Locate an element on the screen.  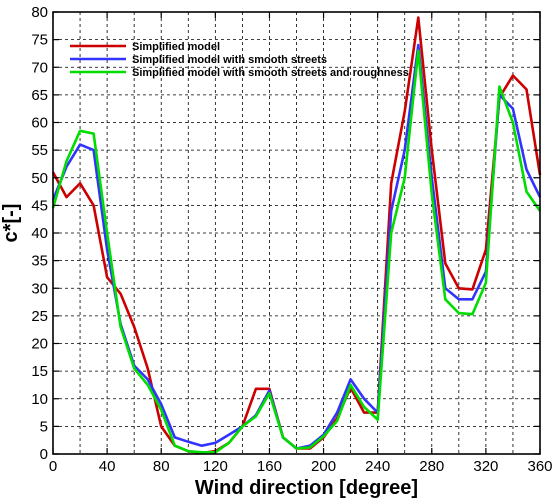
y-tick-label: 15 is located at coordinates (39, 371).